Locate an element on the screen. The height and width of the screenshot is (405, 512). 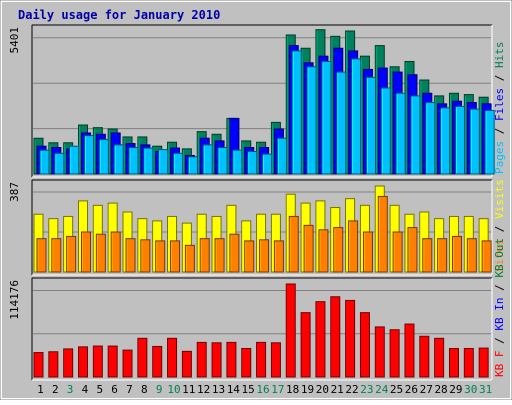
x-tick-label: 31 is located at coordinates (485, 389).